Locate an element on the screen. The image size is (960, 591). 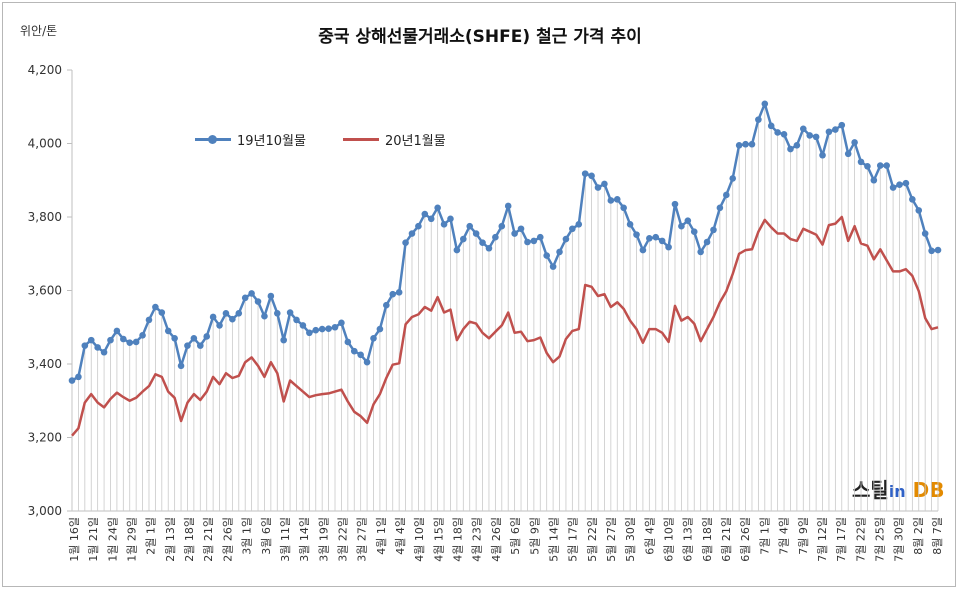
x-tick-label: 3월 22일 is located at coordinates (342, 539).